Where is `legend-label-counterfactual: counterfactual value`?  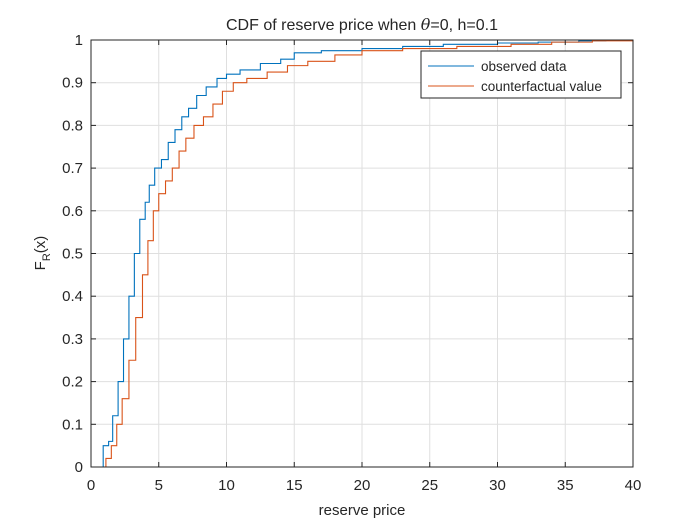 legend-label-counterfactual: counterfactual value is located at coordinates (541, 86).